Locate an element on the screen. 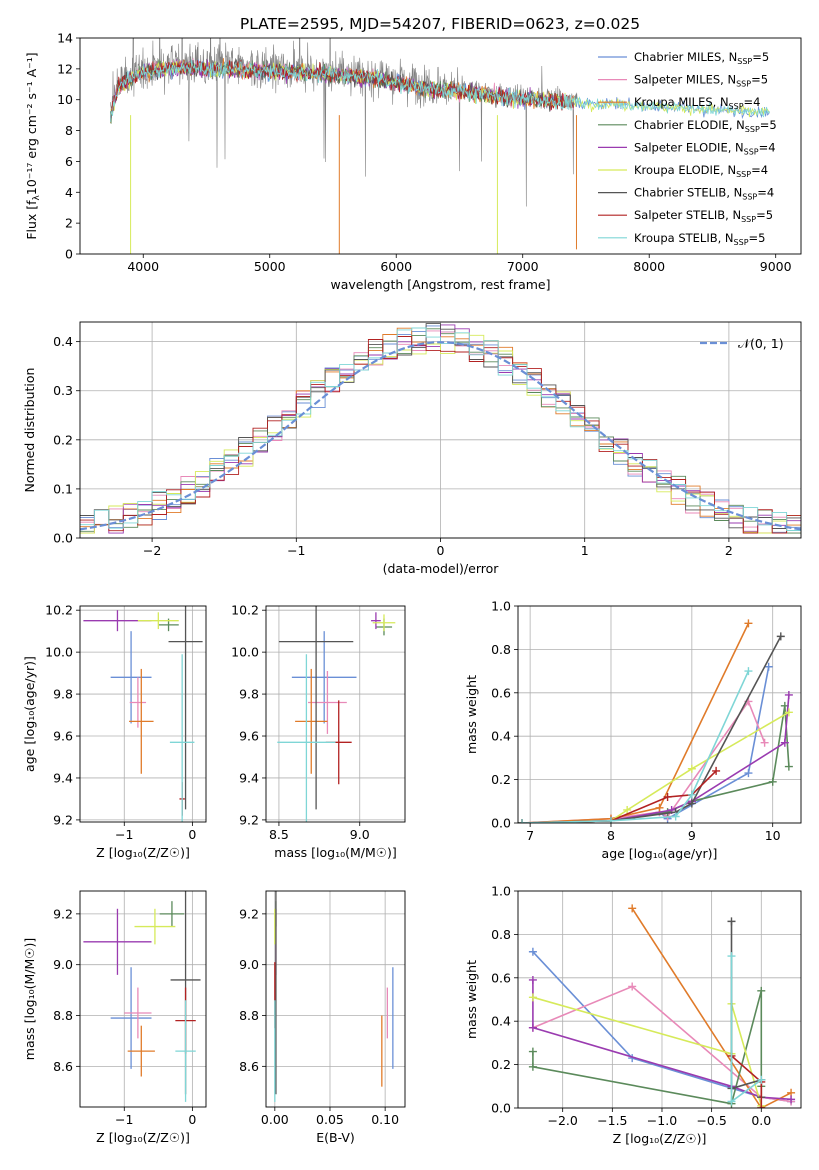  x-axis-label: Z [log₁₀(Z/Z☉)] is located at coordinates (143, 852).